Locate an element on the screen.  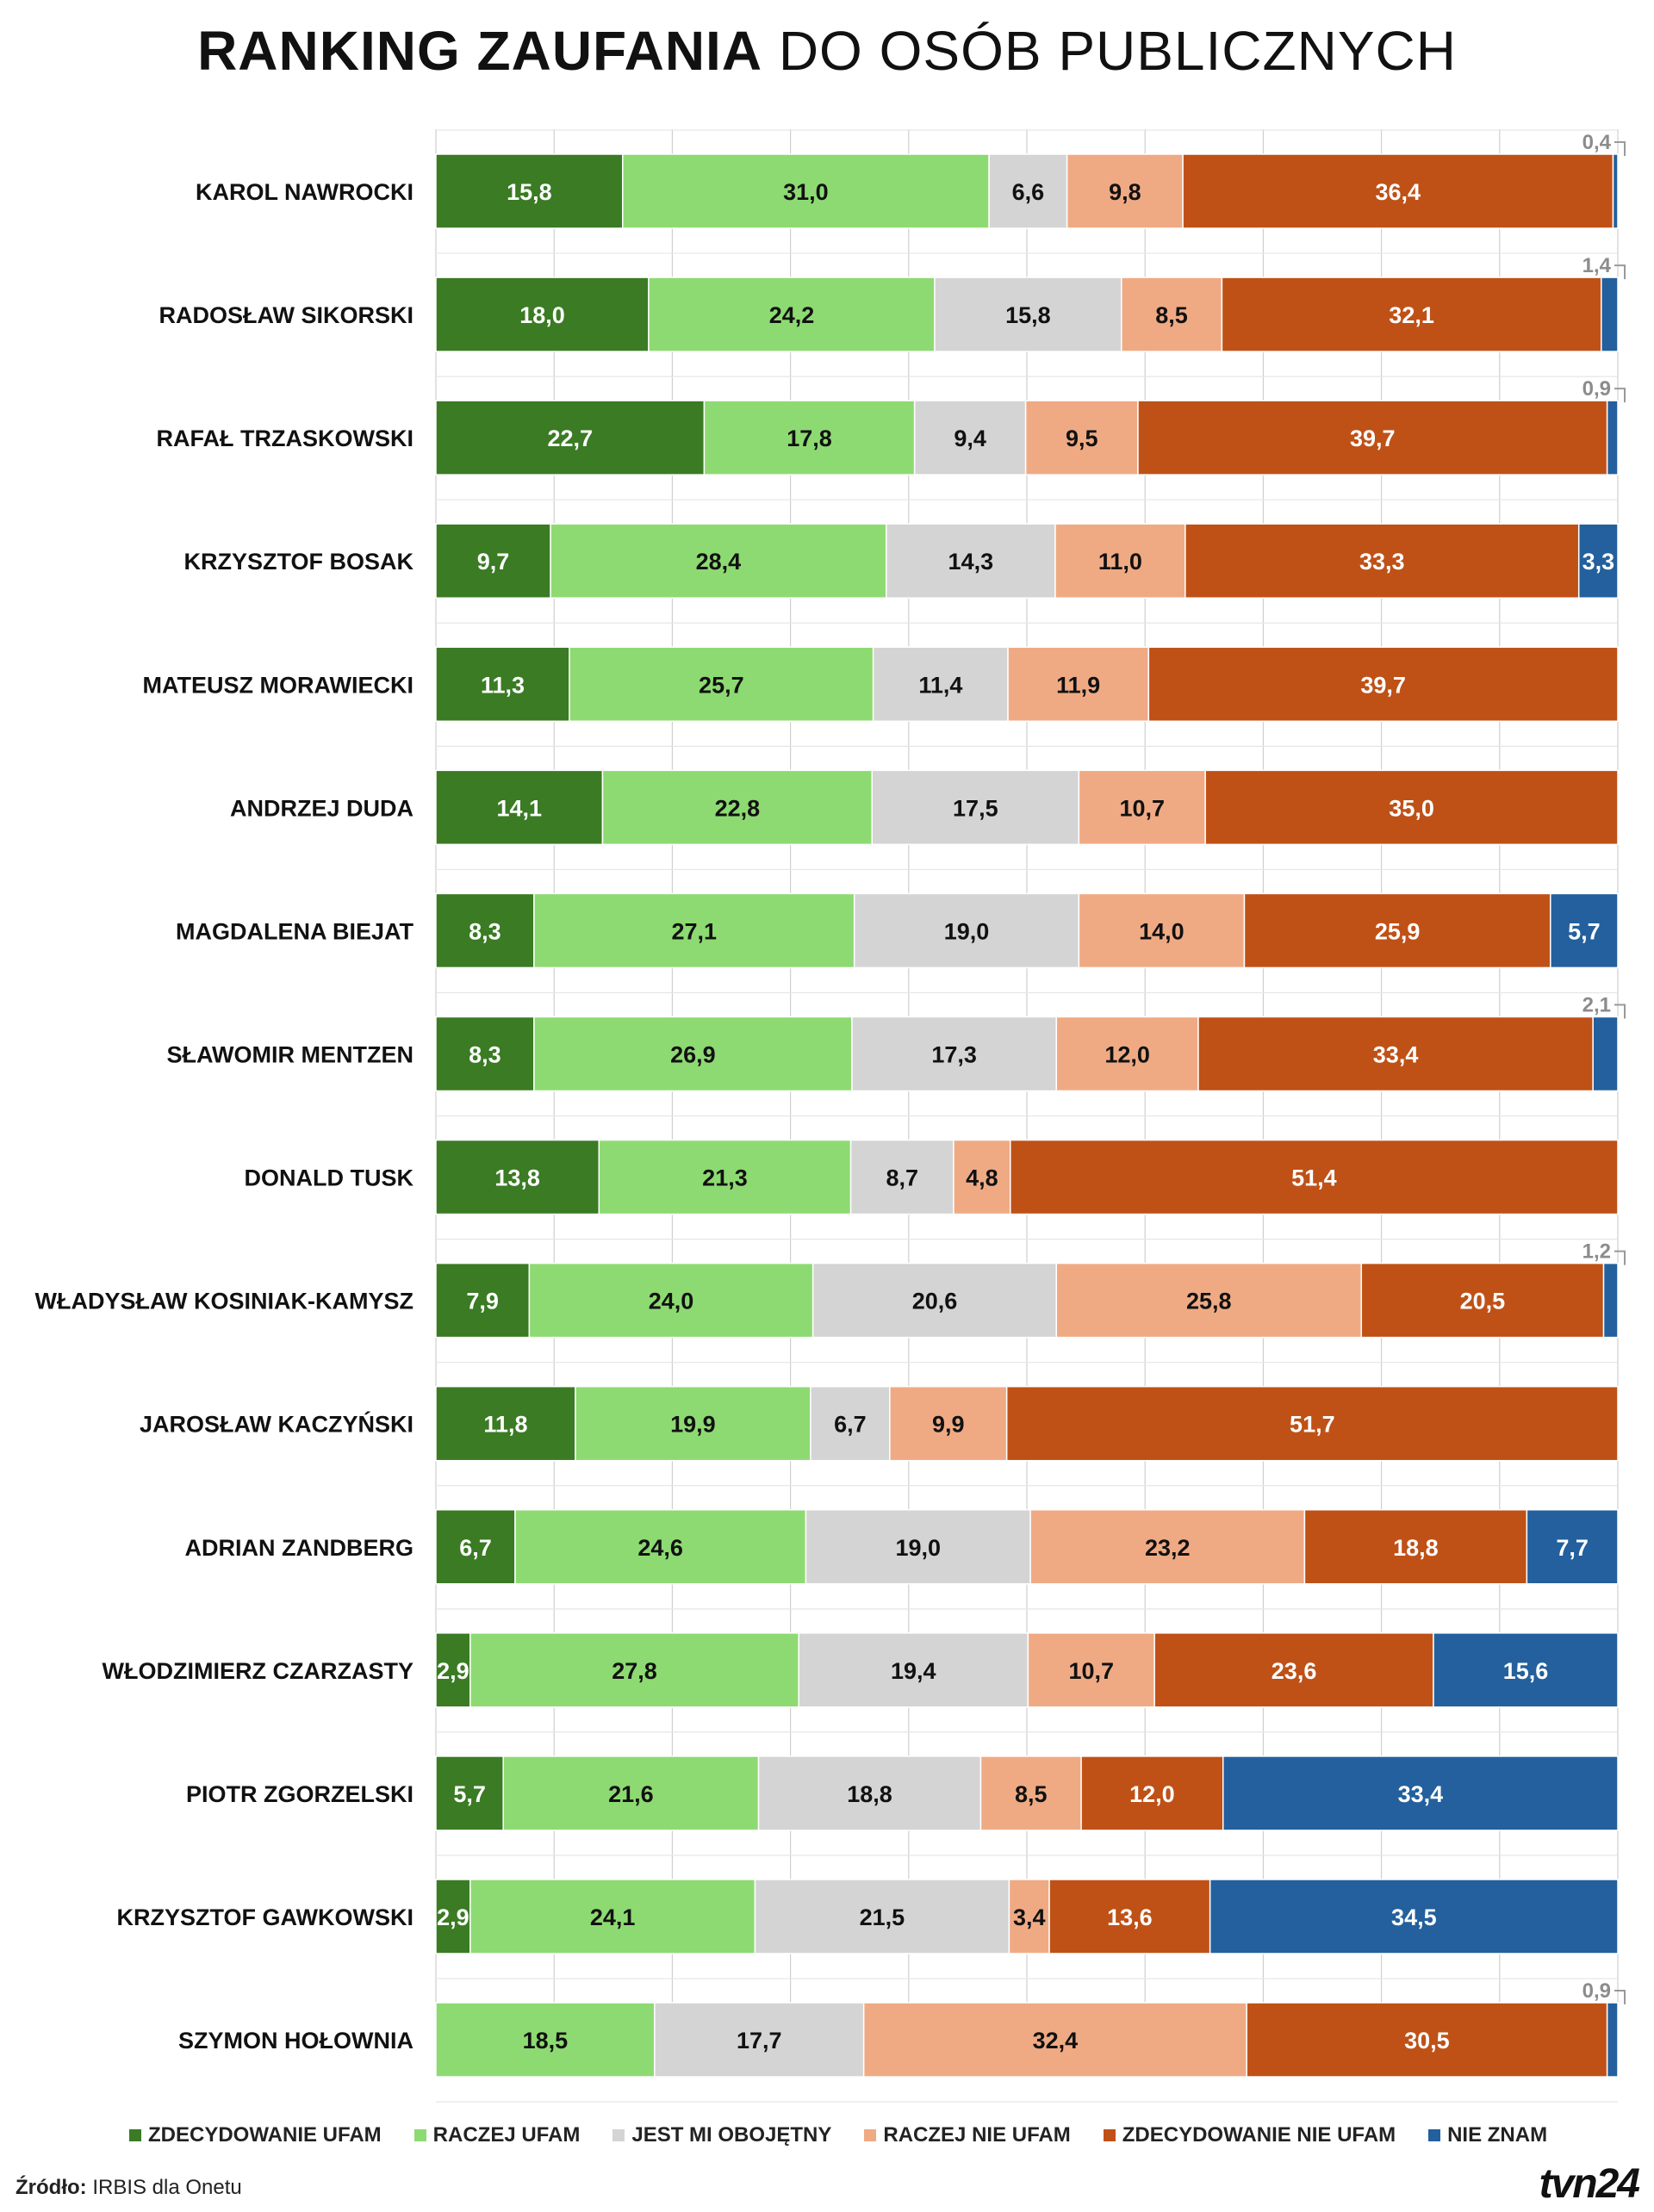
bar-value-label: 24,6 is located at coordinates (660, 1548).